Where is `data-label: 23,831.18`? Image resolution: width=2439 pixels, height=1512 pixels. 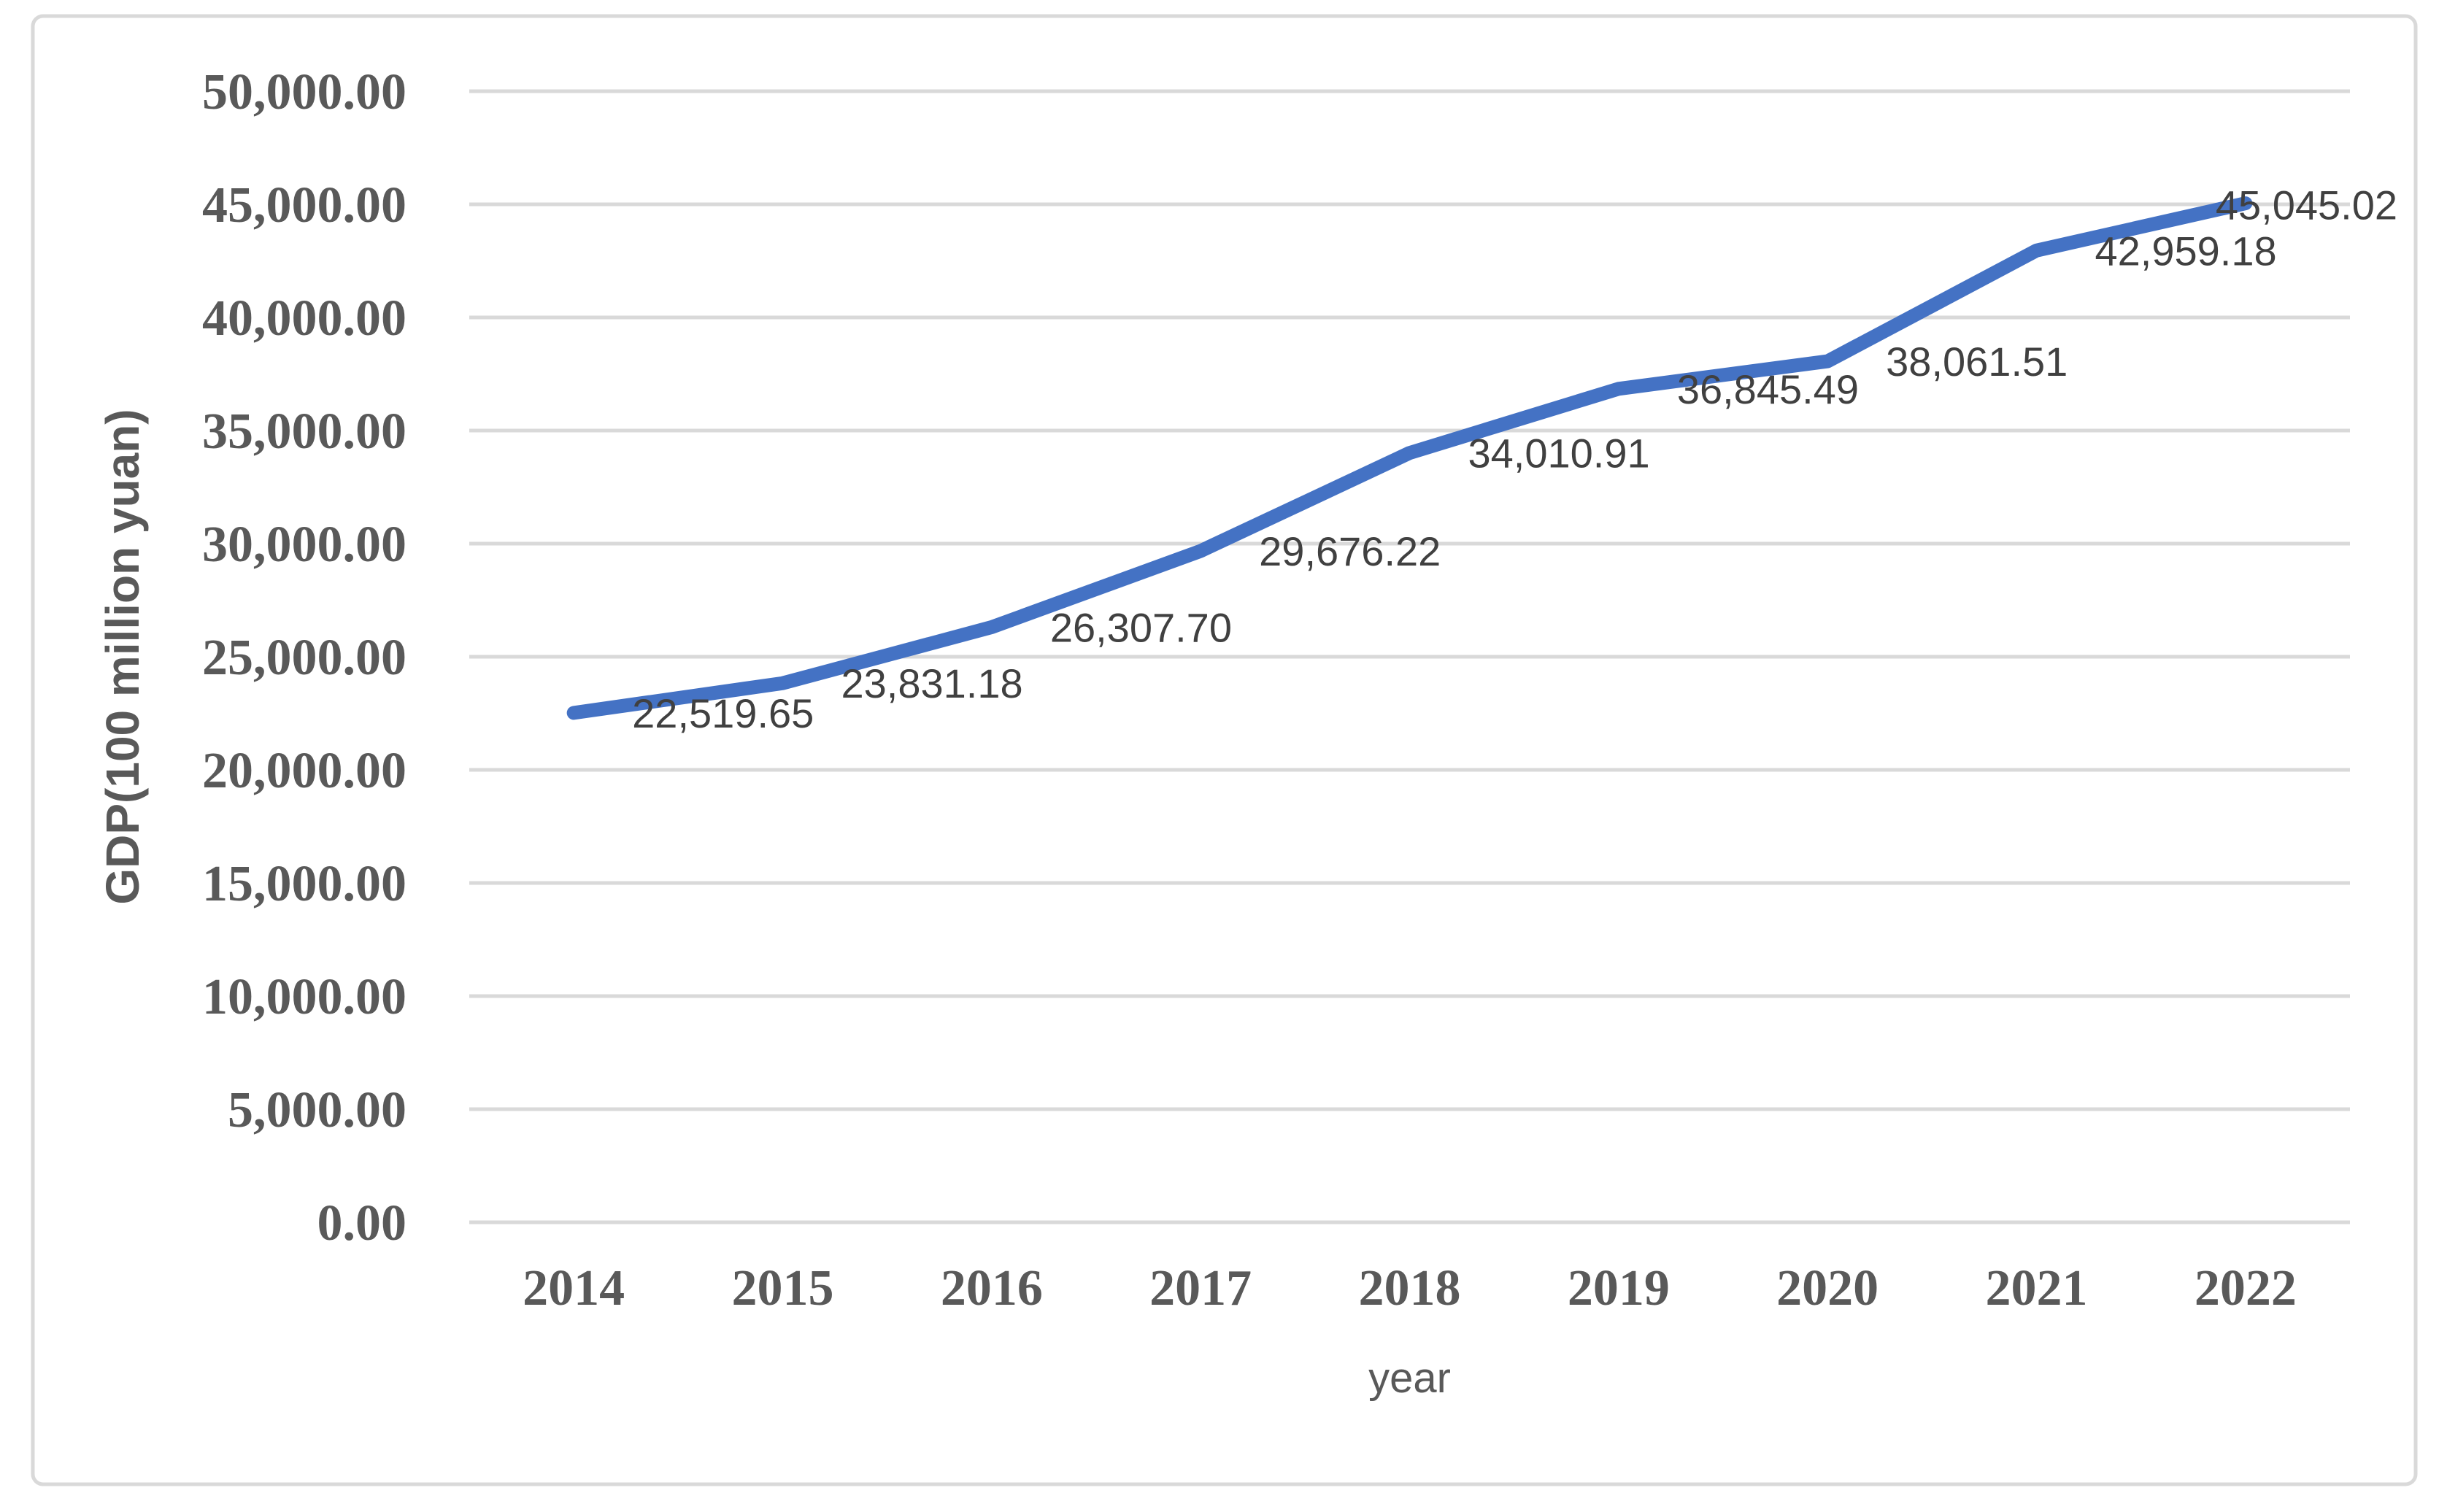
data-label: 23,831.18 is located at coordinates (932, 683).